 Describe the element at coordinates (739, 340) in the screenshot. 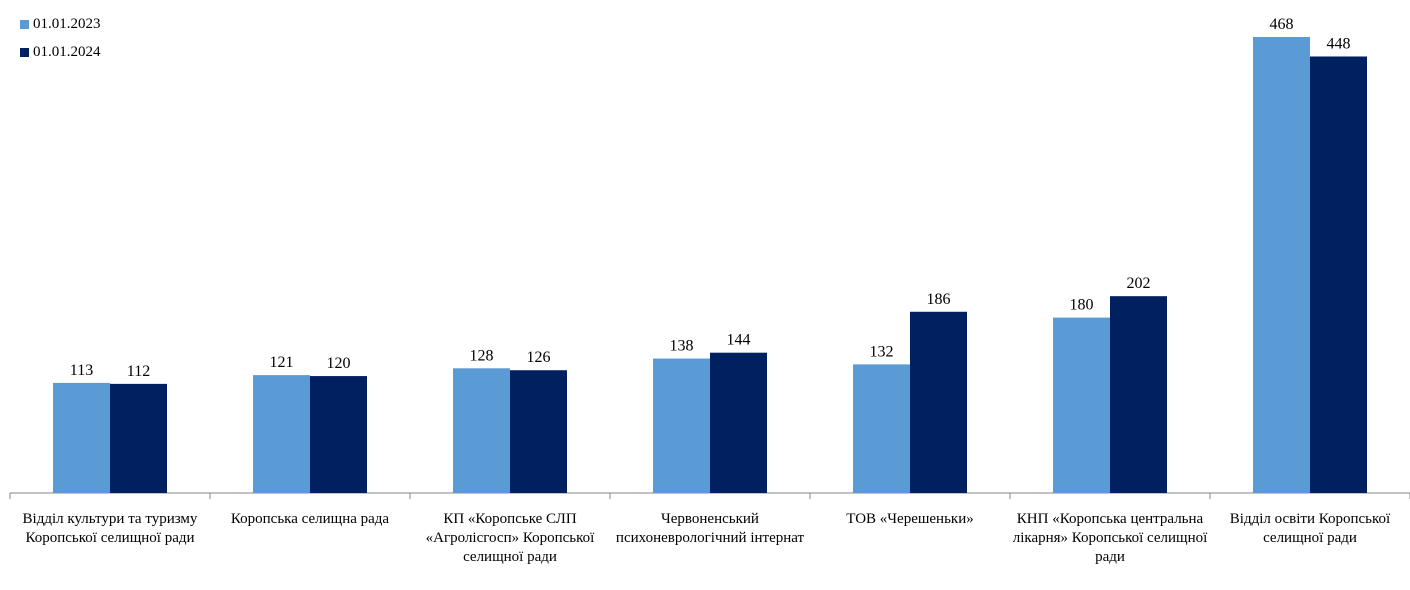

I see `data-label-2024-3: 144` at that location.